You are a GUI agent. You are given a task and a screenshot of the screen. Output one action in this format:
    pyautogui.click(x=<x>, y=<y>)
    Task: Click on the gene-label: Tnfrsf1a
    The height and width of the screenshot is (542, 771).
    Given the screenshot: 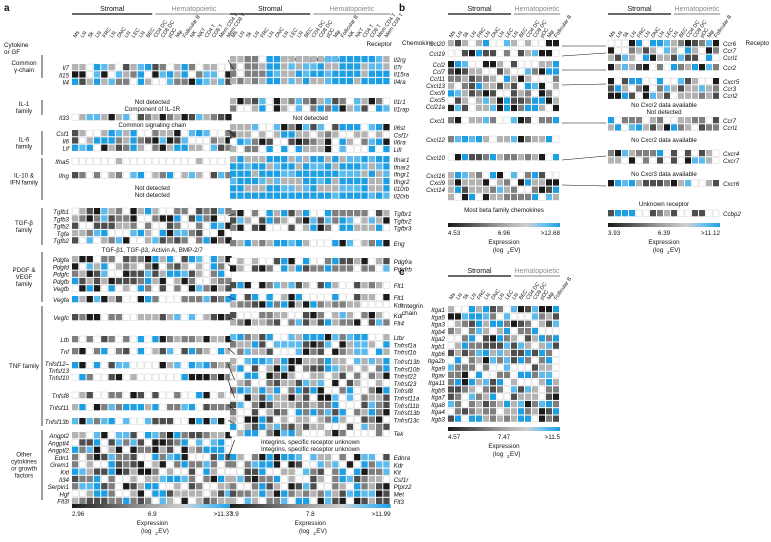 What is the action you would take?
    pyautogui.click(x=405, y=345)
    